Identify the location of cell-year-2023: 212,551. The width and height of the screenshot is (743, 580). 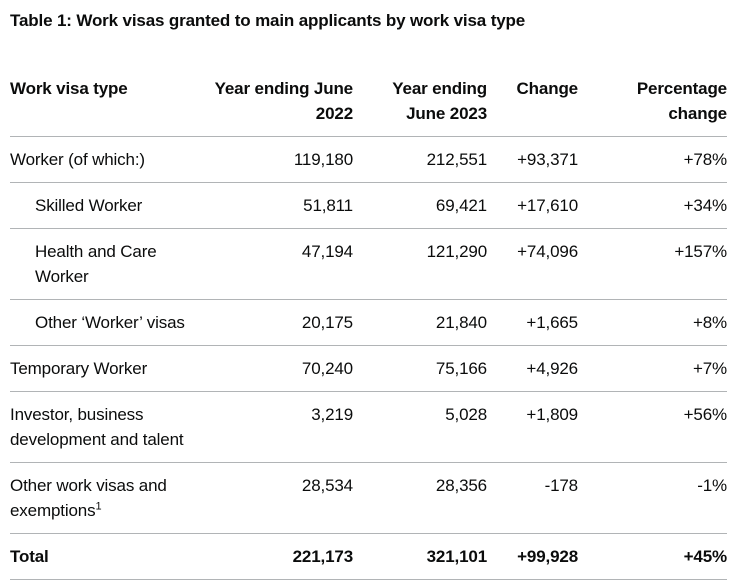
(420, 159).